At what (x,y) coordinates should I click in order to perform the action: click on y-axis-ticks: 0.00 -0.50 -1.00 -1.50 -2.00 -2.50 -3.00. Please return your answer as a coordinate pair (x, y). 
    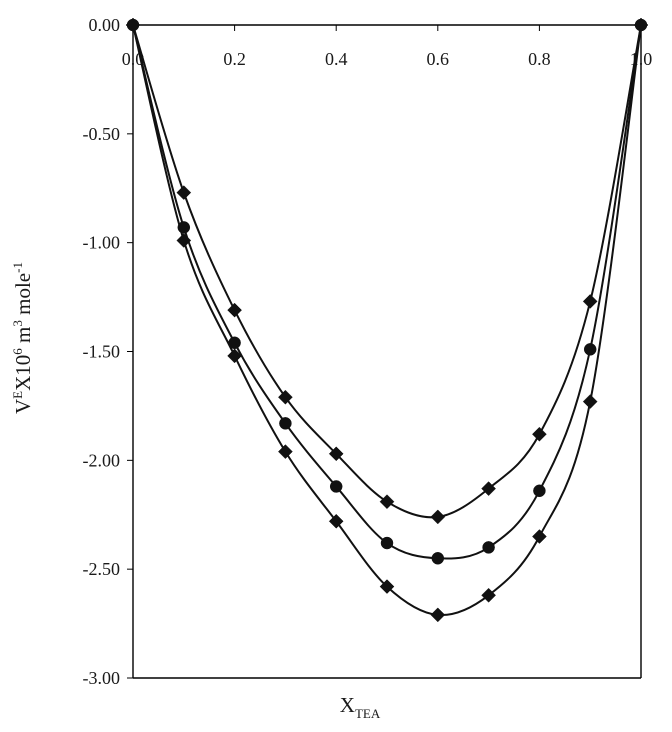
    Looking at the image, I should click on (108, 351).